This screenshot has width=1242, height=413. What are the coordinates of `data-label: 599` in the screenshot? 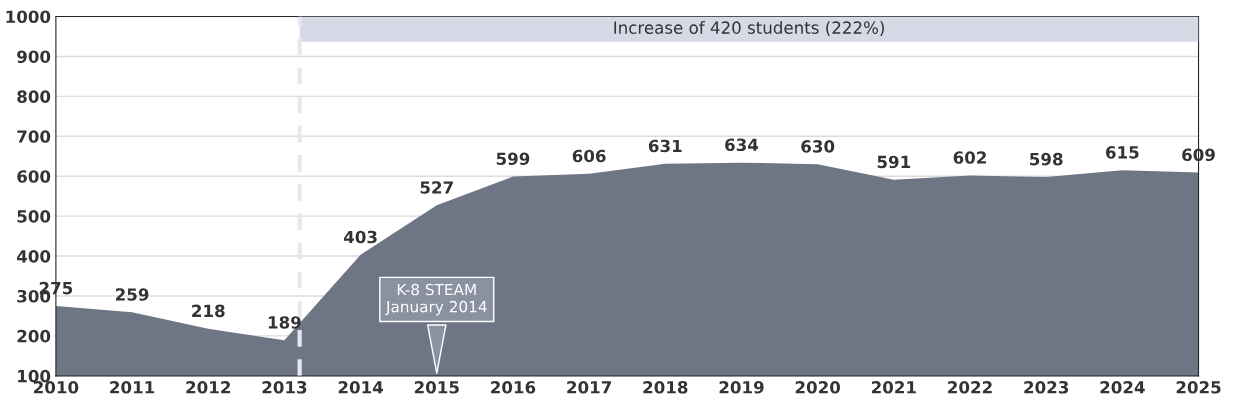 It's located at (513, 159).